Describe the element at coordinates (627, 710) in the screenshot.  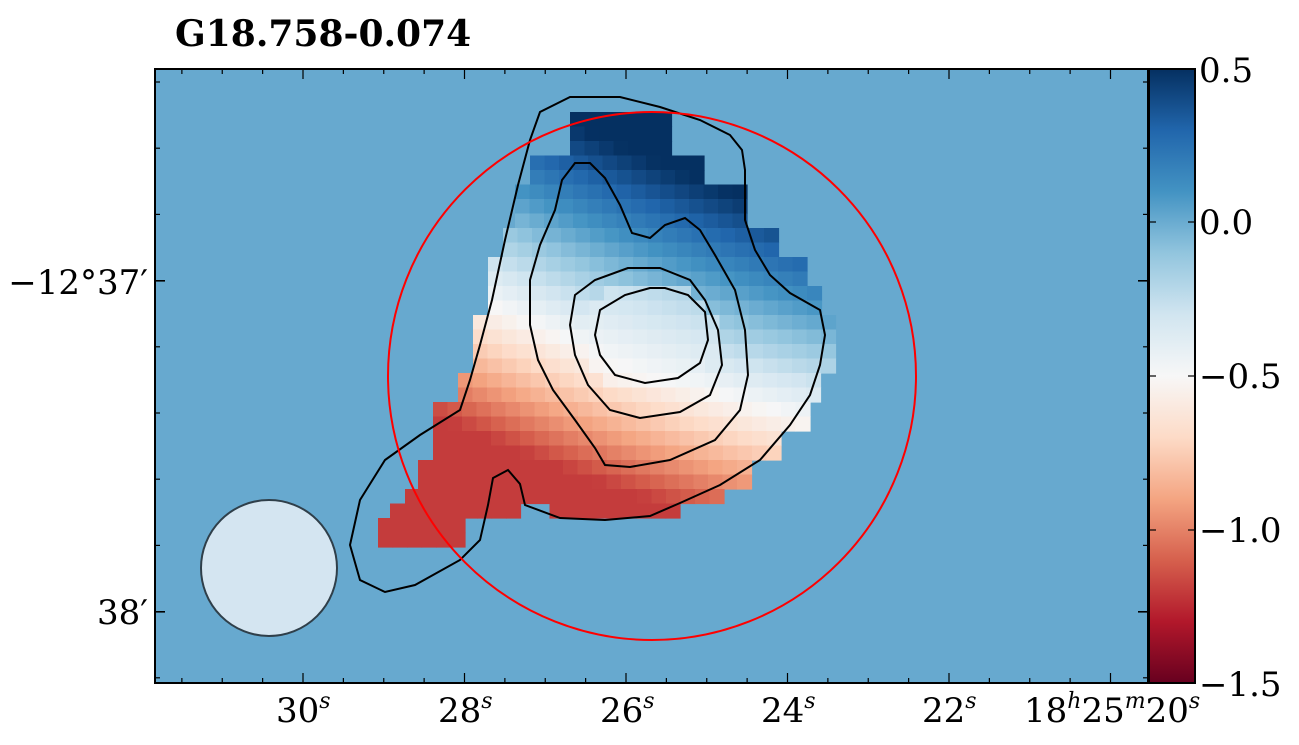
I see `x-tick-label: 26s` at that location.